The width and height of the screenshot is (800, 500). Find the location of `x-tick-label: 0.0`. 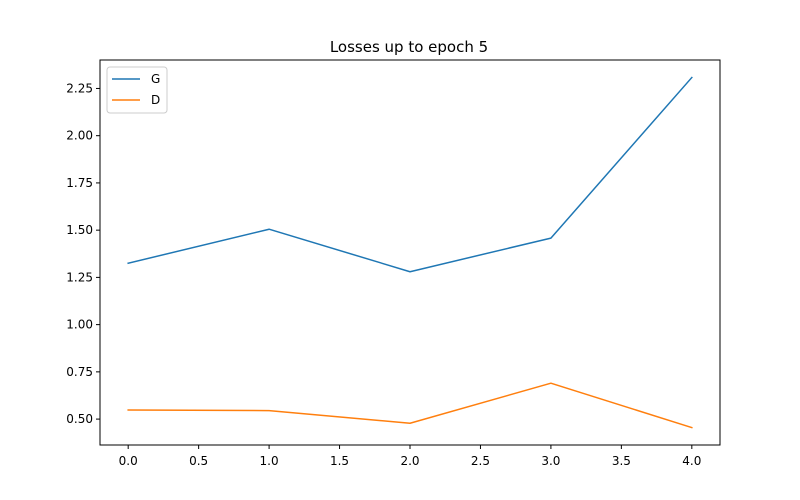

x-tick-label: 0.0 is located at coordinates (128, 461).